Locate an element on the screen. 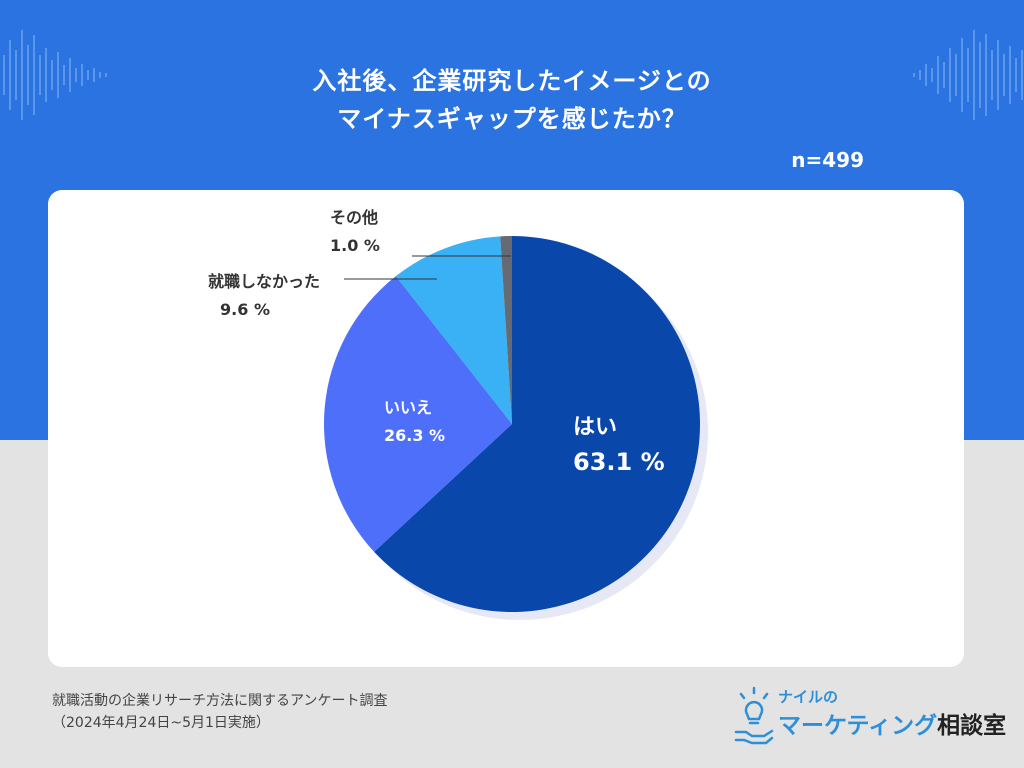 This screenshot has width=1024, height=768. chart-title: 入社後、企業研究したイメージとの マイナスギャップを感じたか？ is located at coordinates (512, 100).